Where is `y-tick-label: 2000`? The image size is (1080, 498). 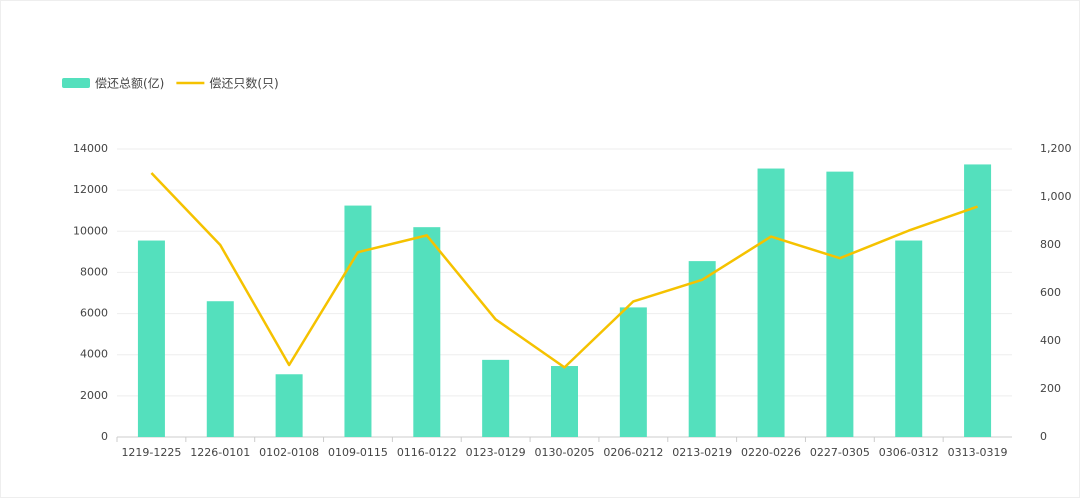 y-tick-label: 2000 is located at coordinates (94, 395).